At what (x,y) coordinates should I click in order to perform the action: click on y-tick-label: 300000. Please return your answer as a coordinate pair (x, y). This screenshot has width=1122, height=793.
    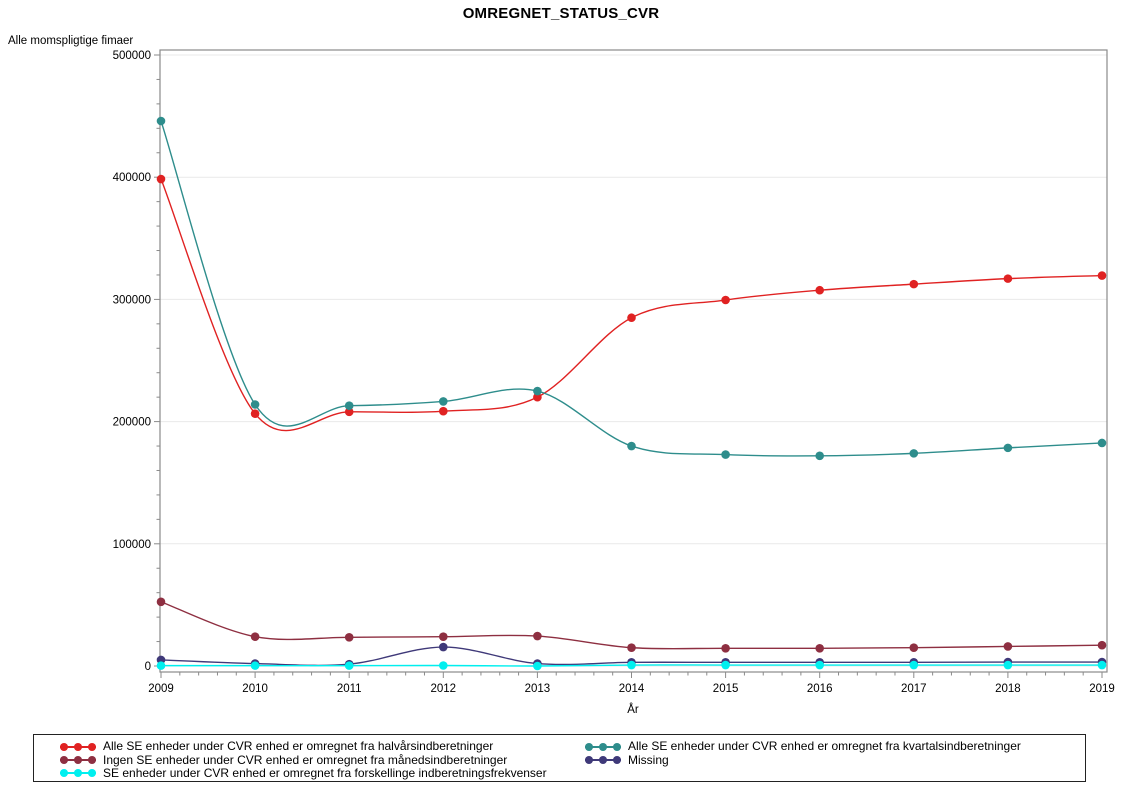
    Looking at the image, I should click on (132, 300).